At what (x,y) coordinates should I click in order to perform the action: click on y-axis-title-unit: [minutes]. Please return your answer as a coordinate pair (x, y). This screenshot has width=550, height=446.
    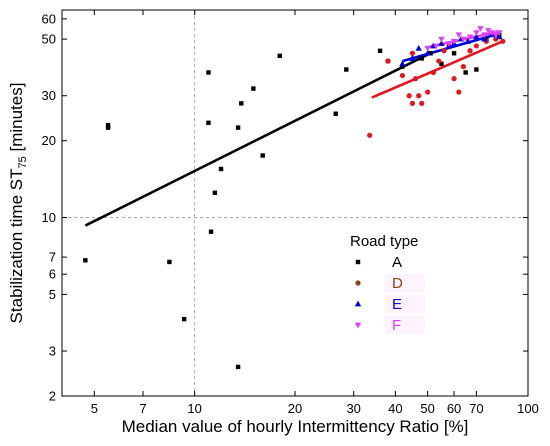
    Looking at the image, I should click on (16, 120).